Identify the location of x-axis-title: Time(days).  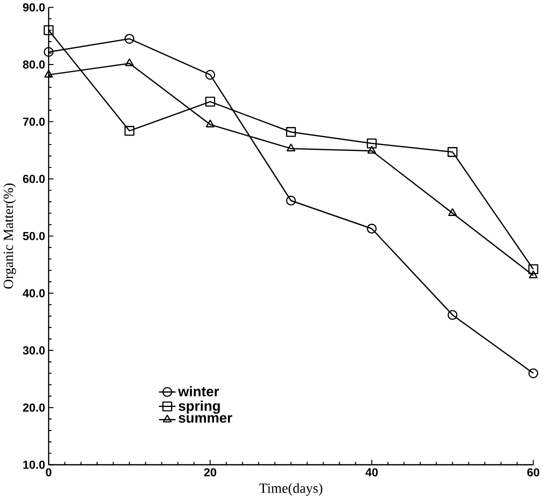
(290, 489).